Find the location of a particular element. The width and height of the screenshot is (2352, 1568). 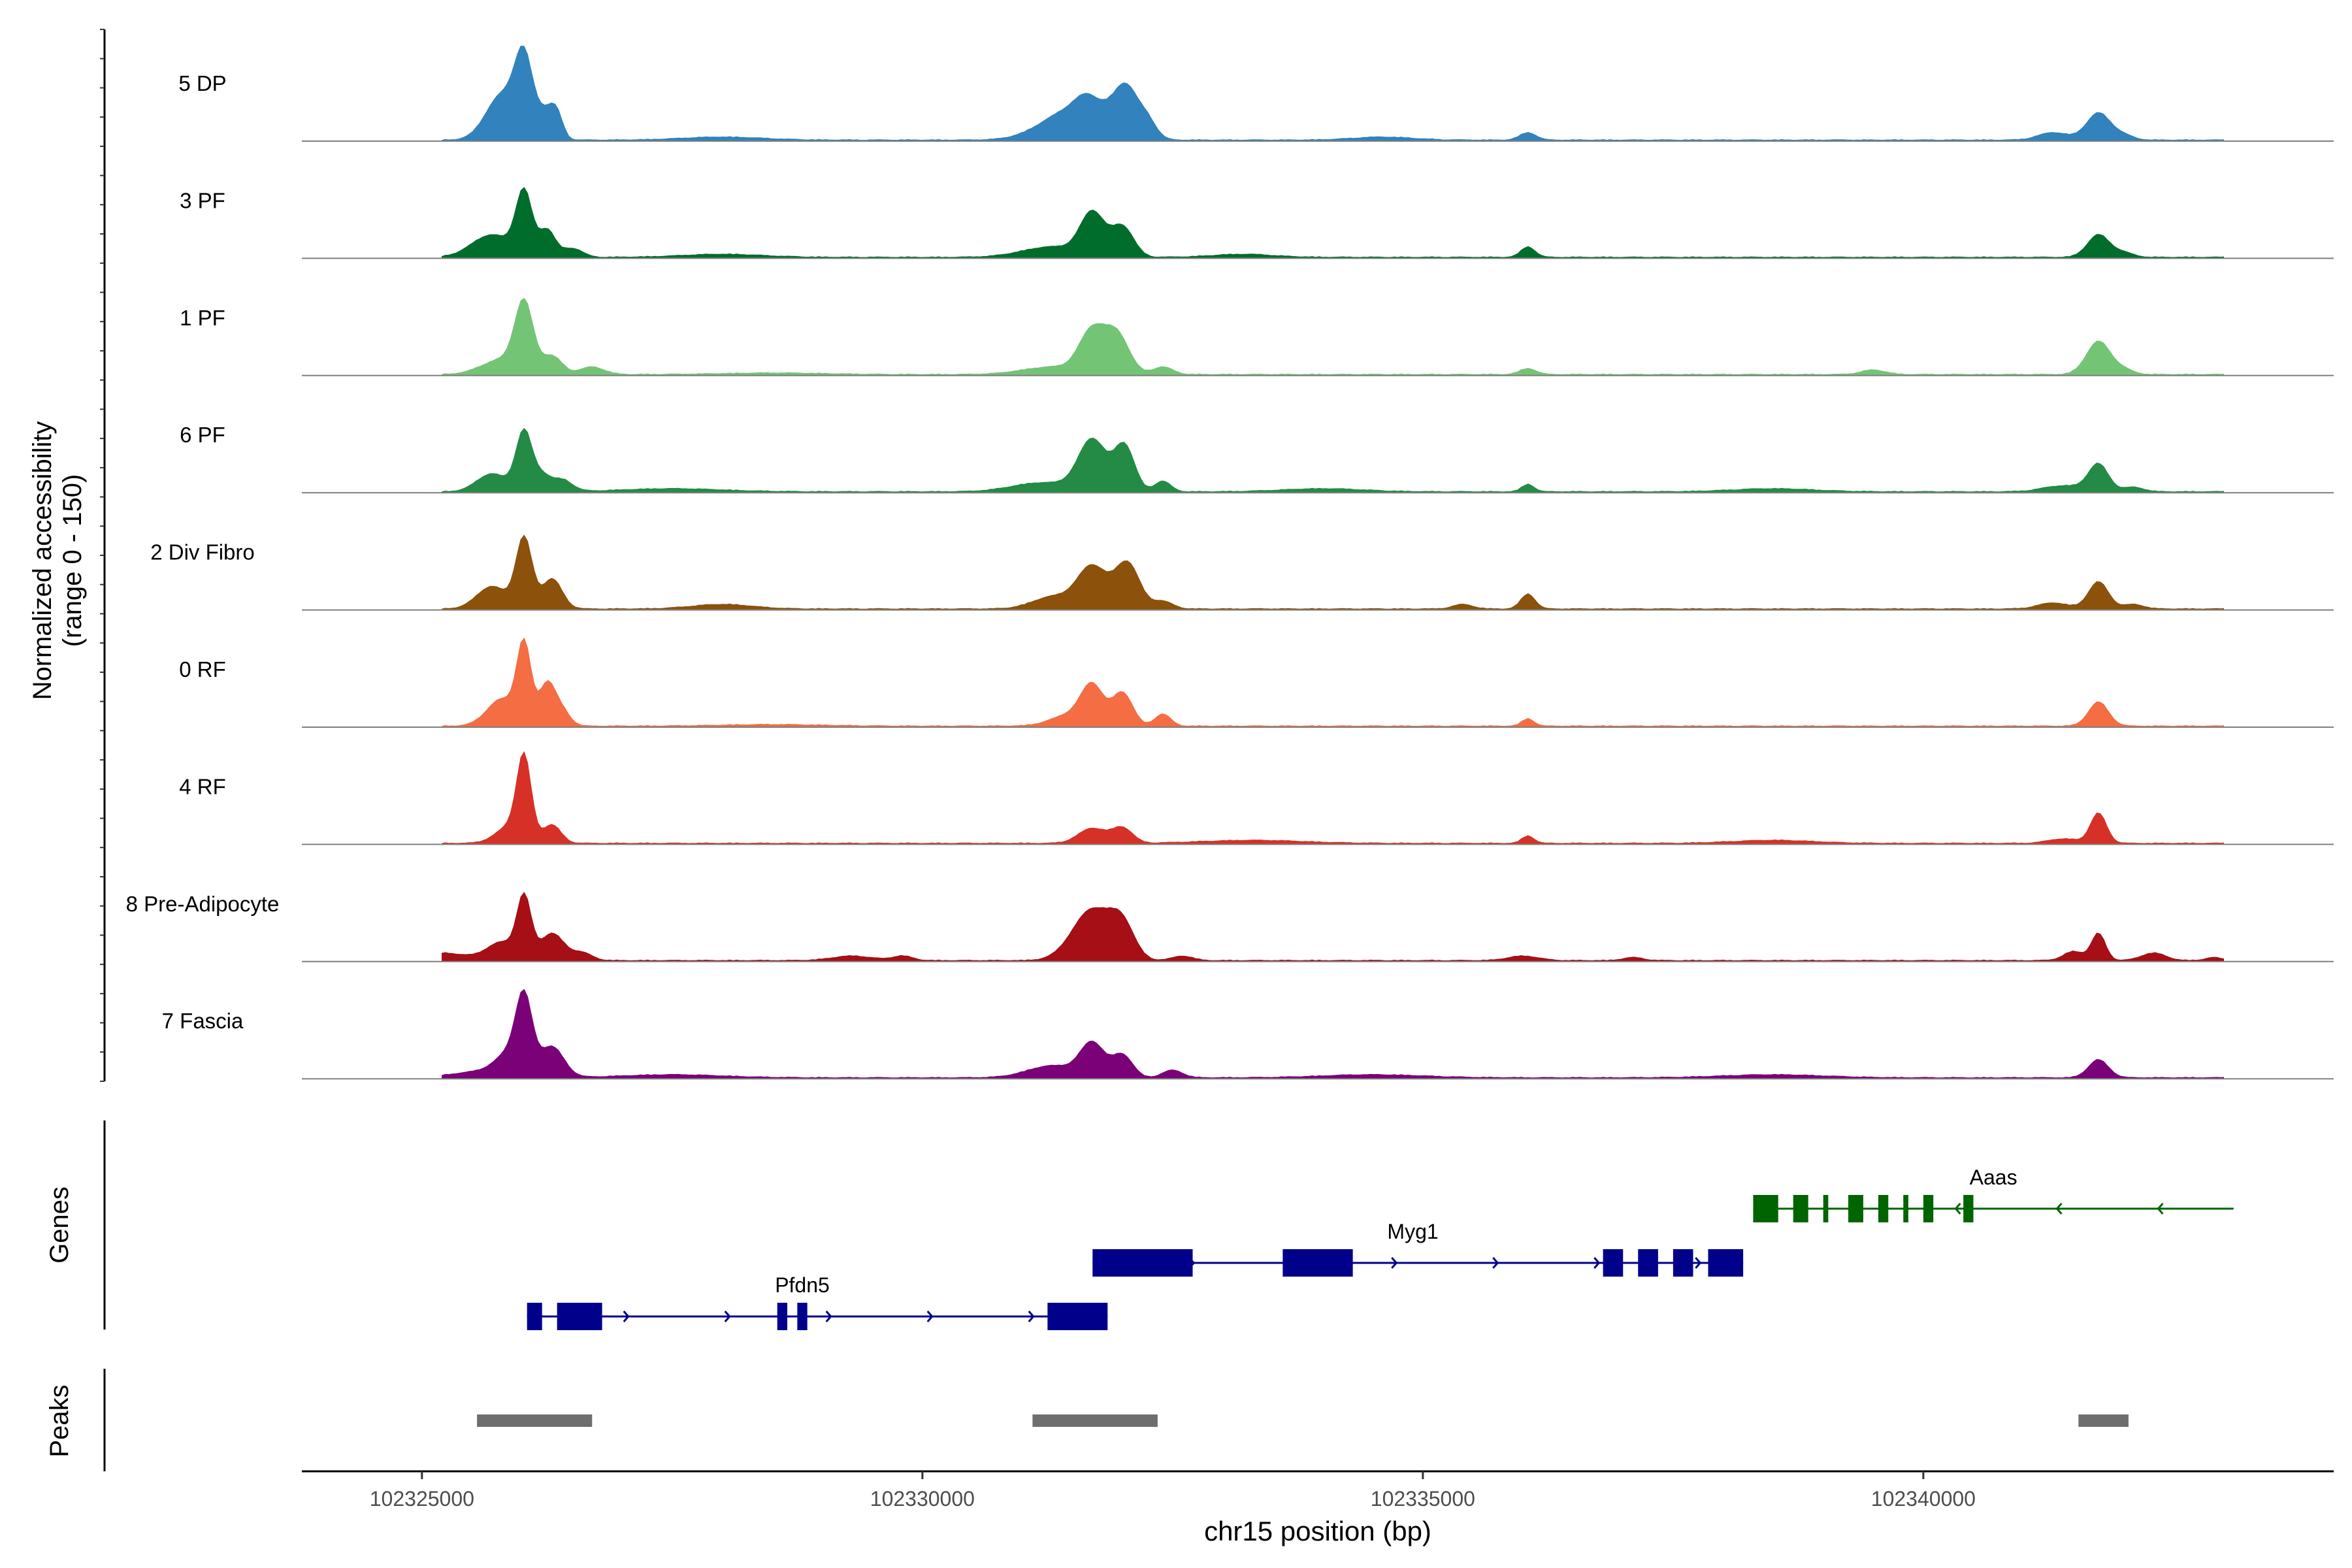

track-label: 0 RF is located at coordinates (202, 669).